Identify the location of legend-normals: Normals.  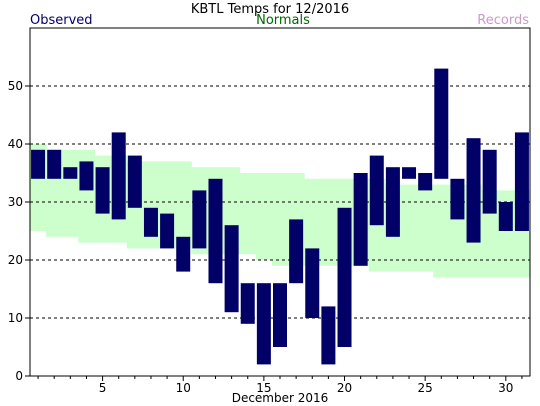
(283, 20).